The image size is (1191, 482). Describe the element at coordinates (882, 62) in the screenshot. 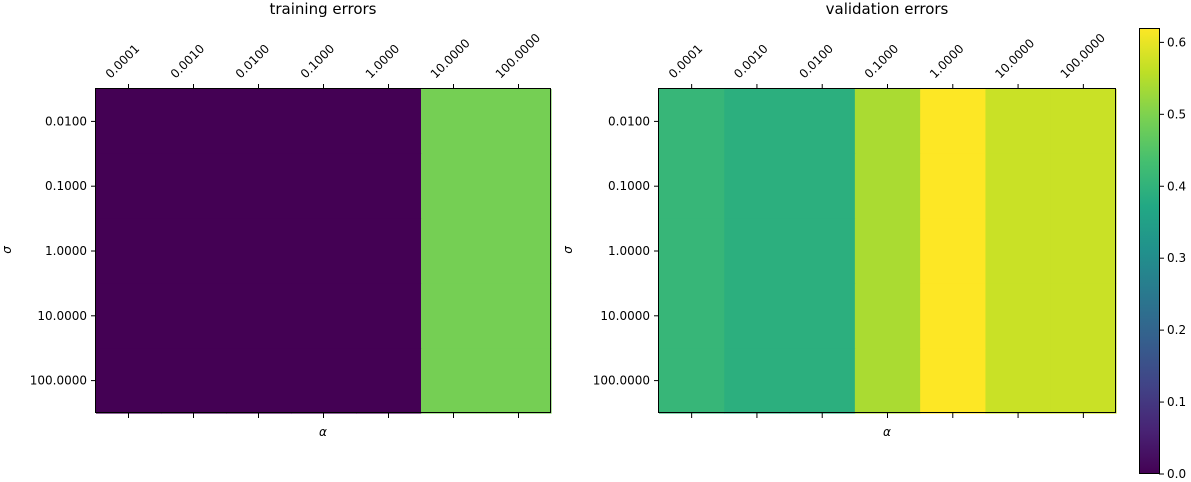

I see `x-tick-label: 0.1000` at that location.